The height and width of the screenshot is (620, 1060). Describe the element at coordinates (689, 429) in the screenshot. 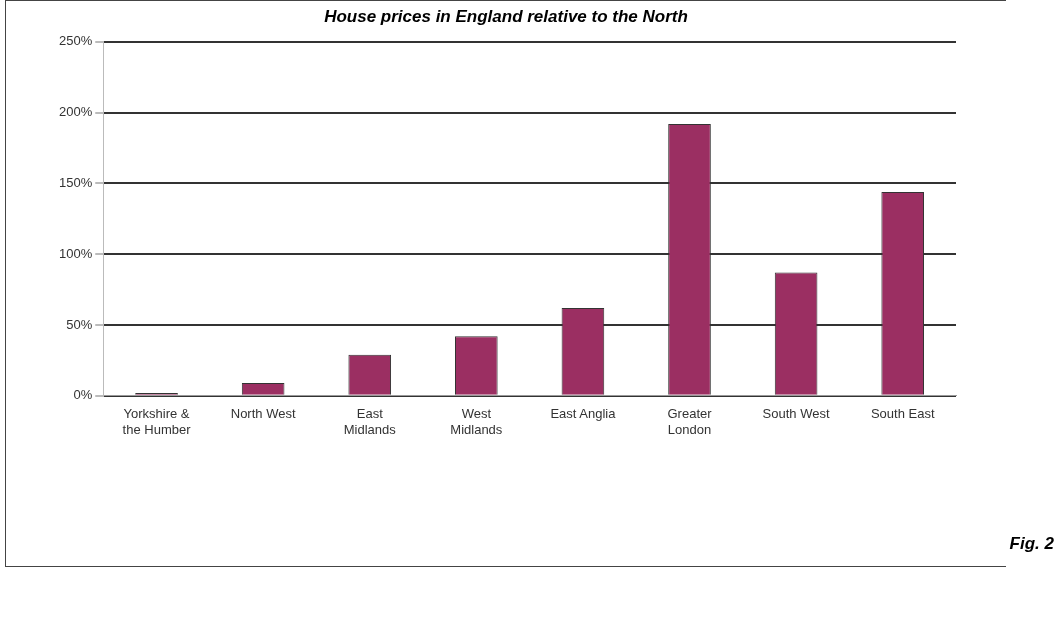

I see `category-label: London` at that location.